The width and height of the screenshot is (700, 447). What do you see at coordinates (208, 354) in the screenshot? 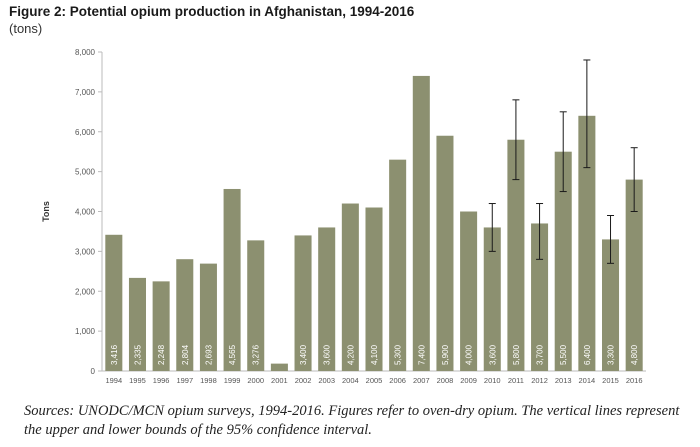
I see `bar-value-label: 2,693` at bounding box center [208, 354].